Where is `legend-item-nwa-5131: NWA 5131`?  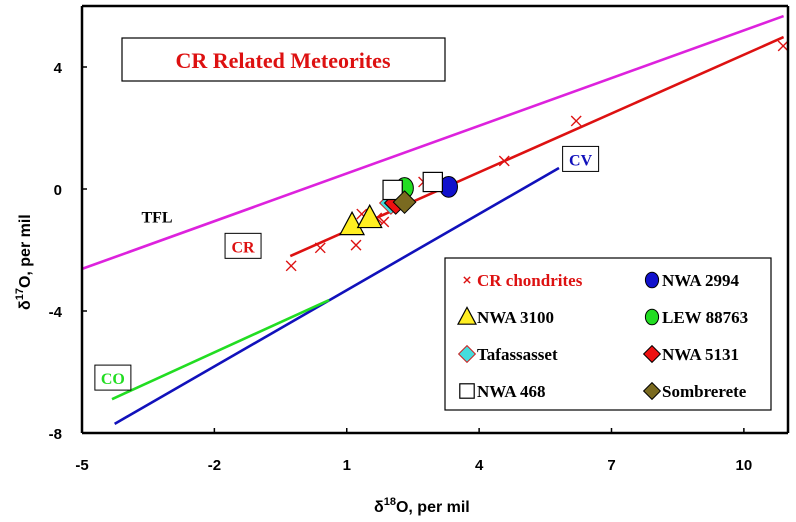 legend-item-nwa-5131: NWA 5131 is located at coordinates (690, 354).